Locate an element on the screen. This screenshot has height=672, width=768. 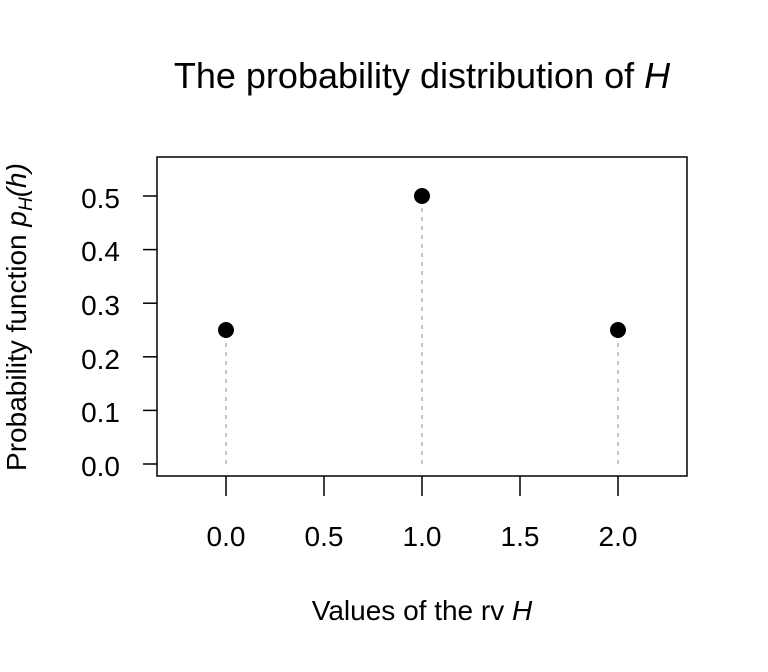
y-axis-label: Probability function pH(h) is located at coordinates (19, 317).